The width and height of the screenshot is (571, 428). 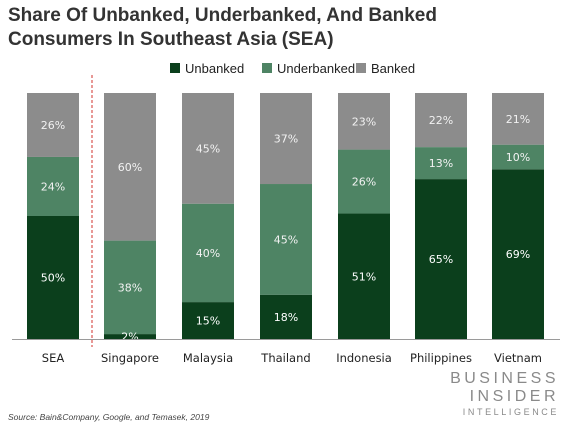 I want to click on value-label-unbanked-vietnam: 69%, so click(x=518, y=254).